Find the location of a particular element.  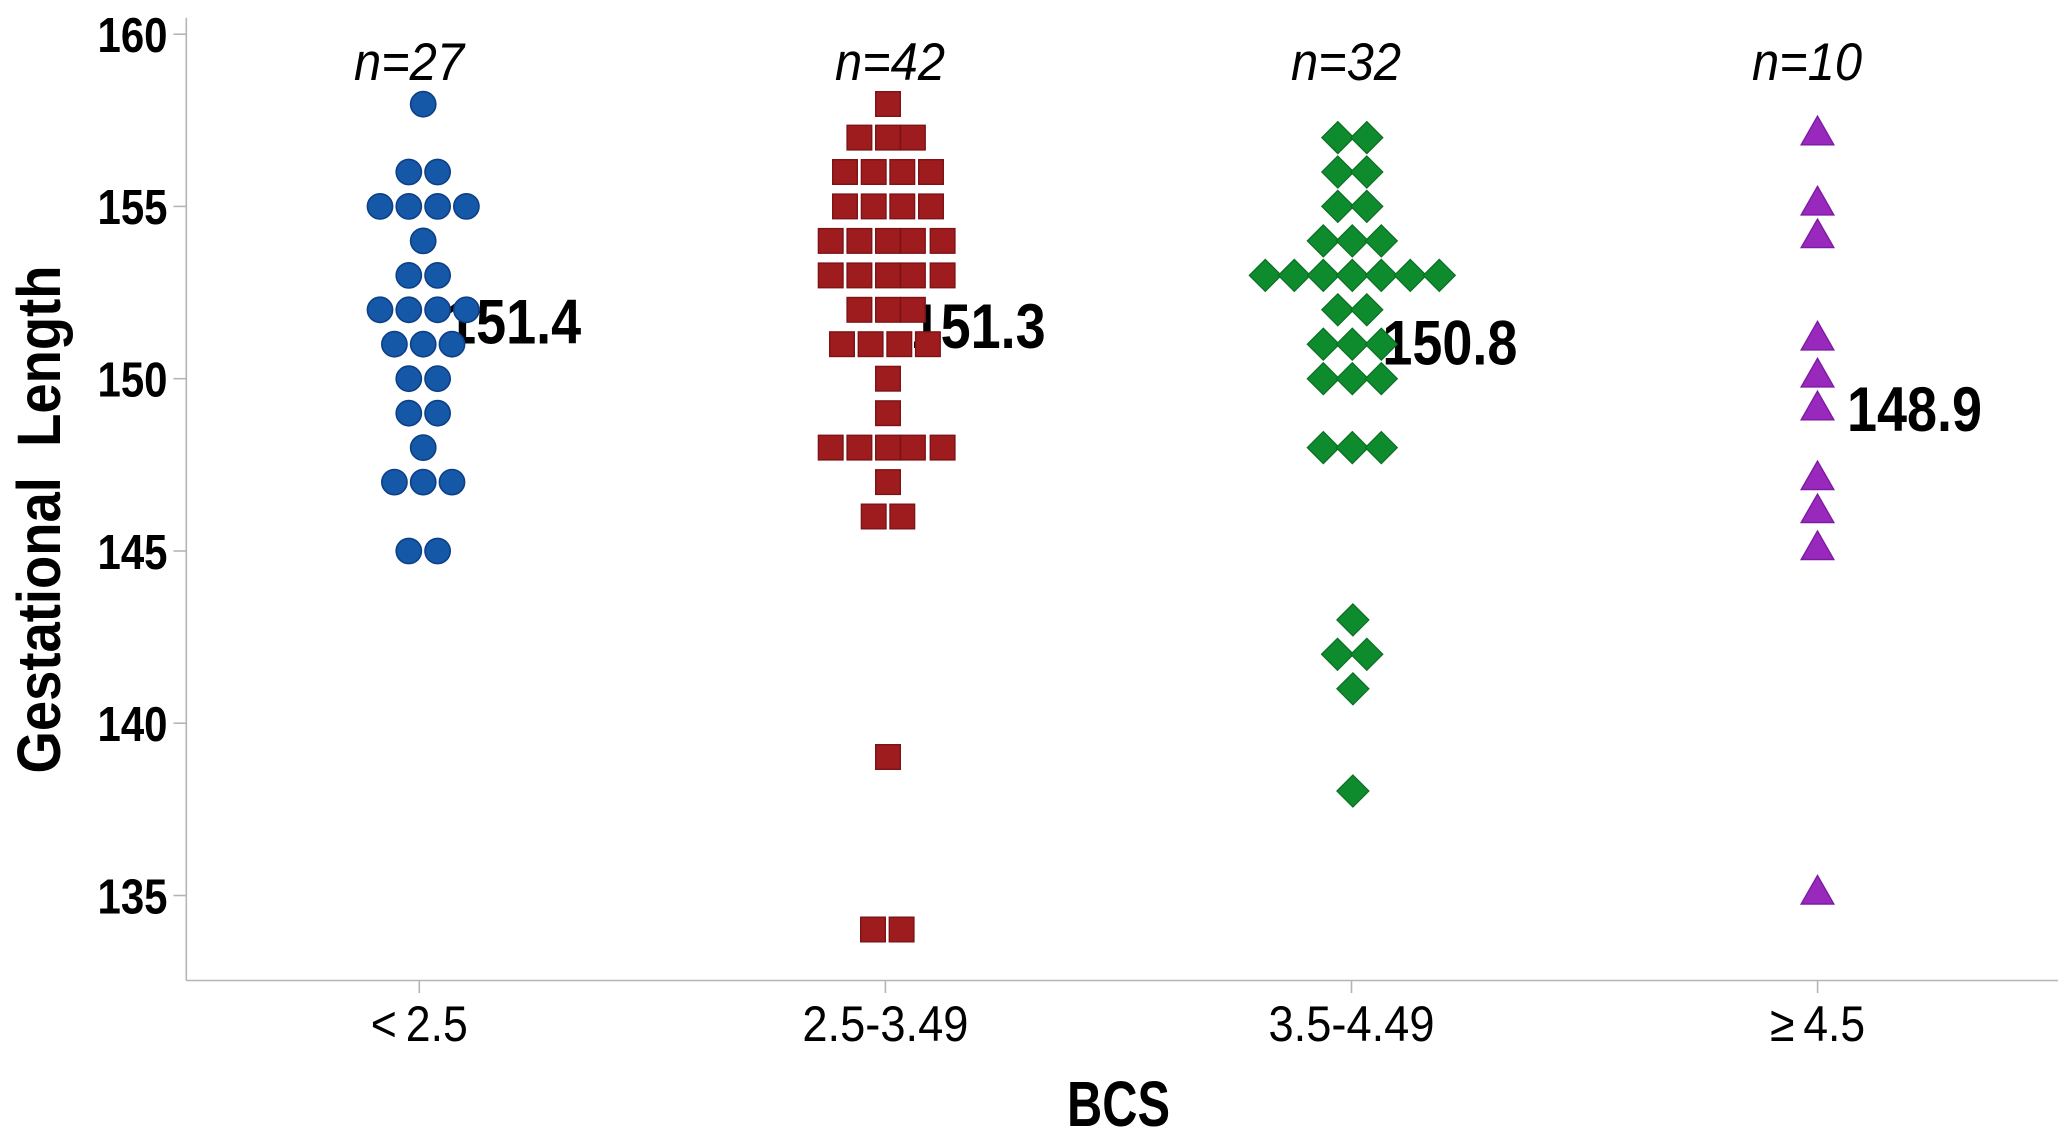

svg-text: n=42 is located at coordinates (890, 62).